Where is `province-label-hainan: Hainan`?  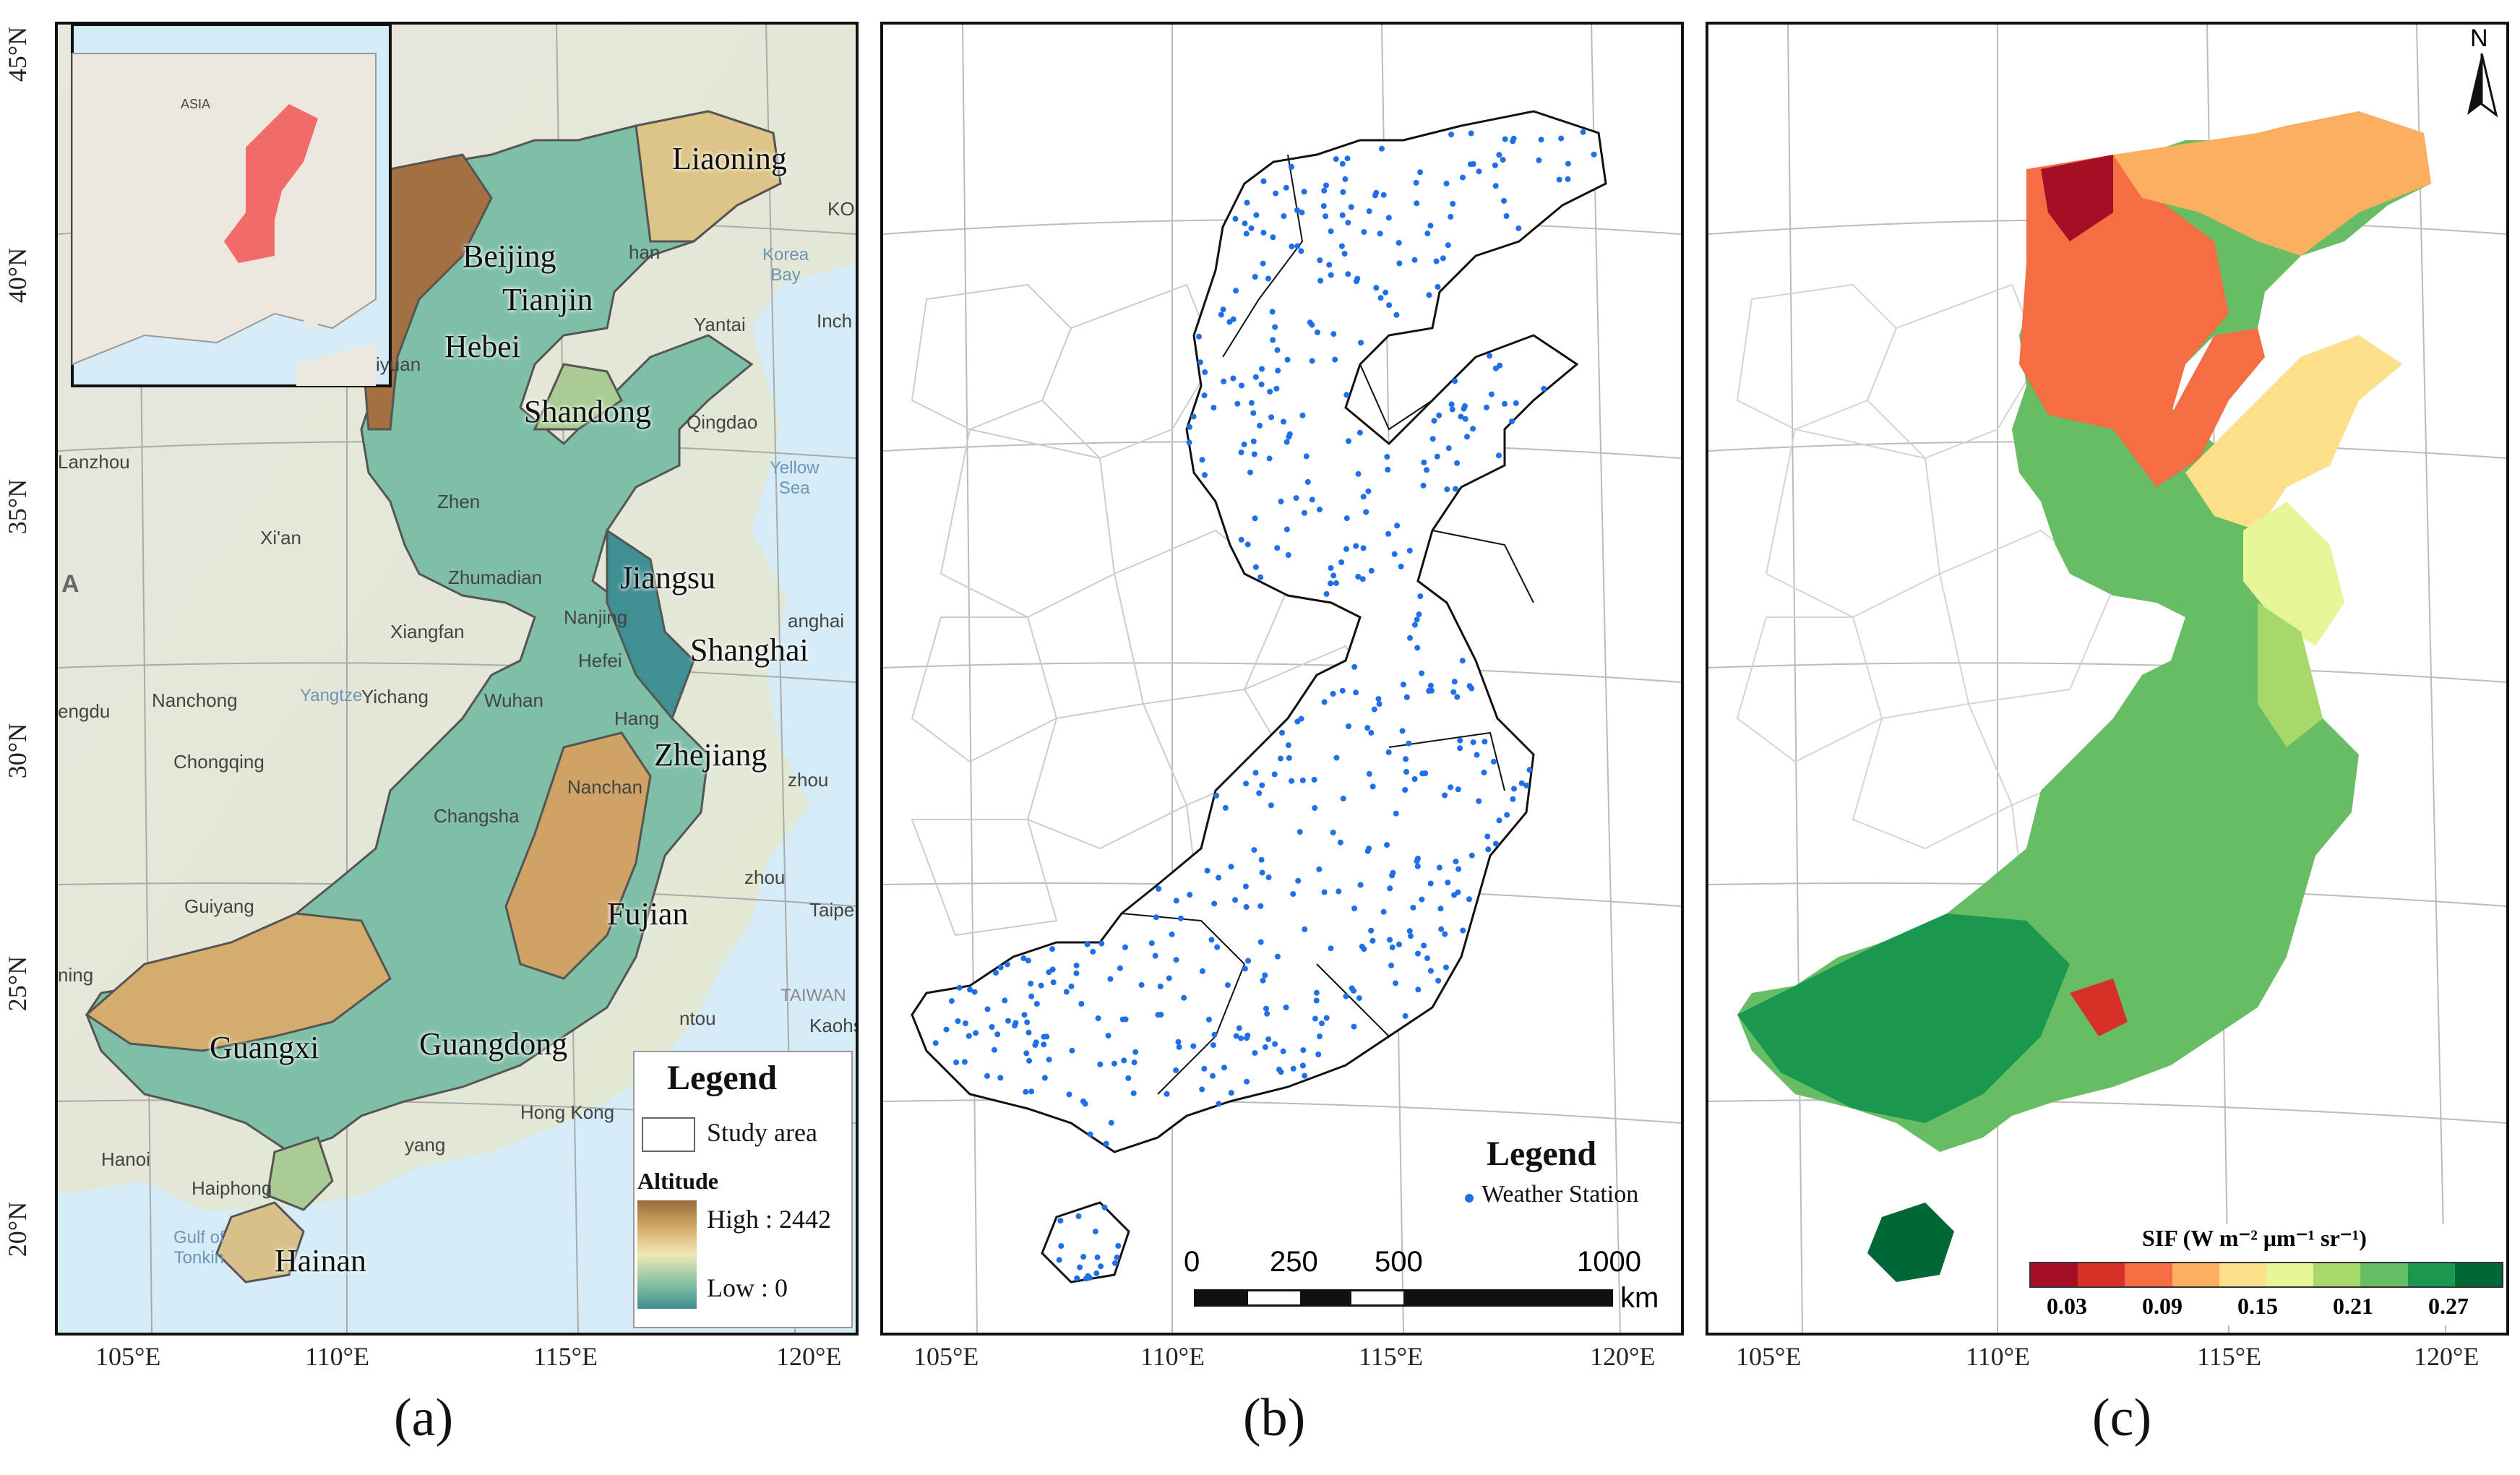 province-label-hainan: Hainan is located at coordinates (321, 1260).